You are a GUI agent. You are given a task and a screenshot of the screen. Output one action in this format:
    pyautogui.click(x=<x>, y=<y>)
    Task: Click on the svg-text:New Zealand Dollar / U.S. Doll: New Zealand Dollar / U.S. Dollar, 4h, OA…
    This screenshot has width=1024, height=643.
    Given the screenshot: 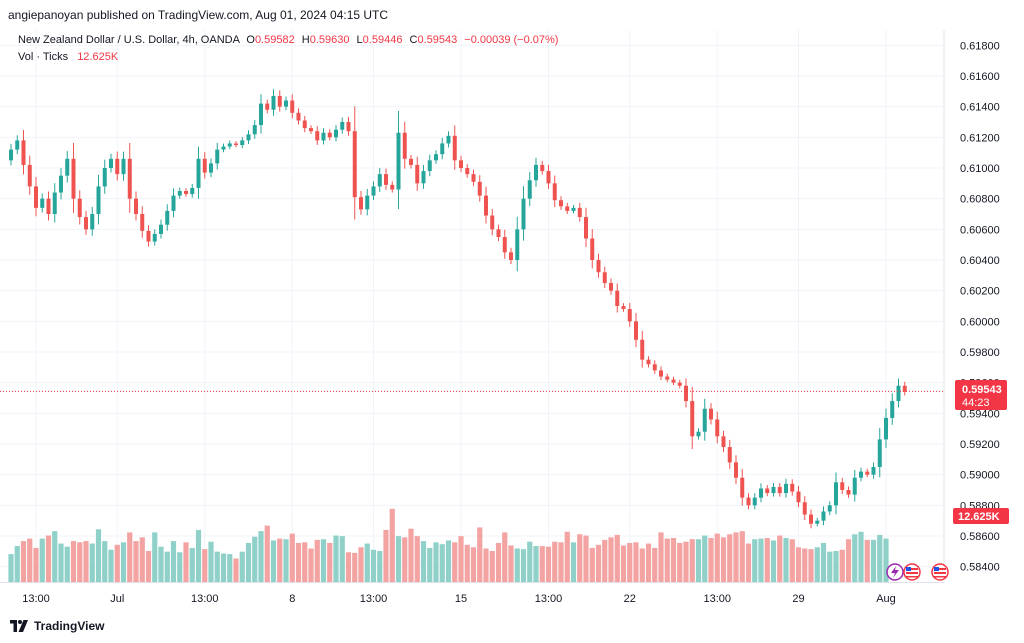 What is the action you would take?
    pyautogui.click(x=288, y=40)
    